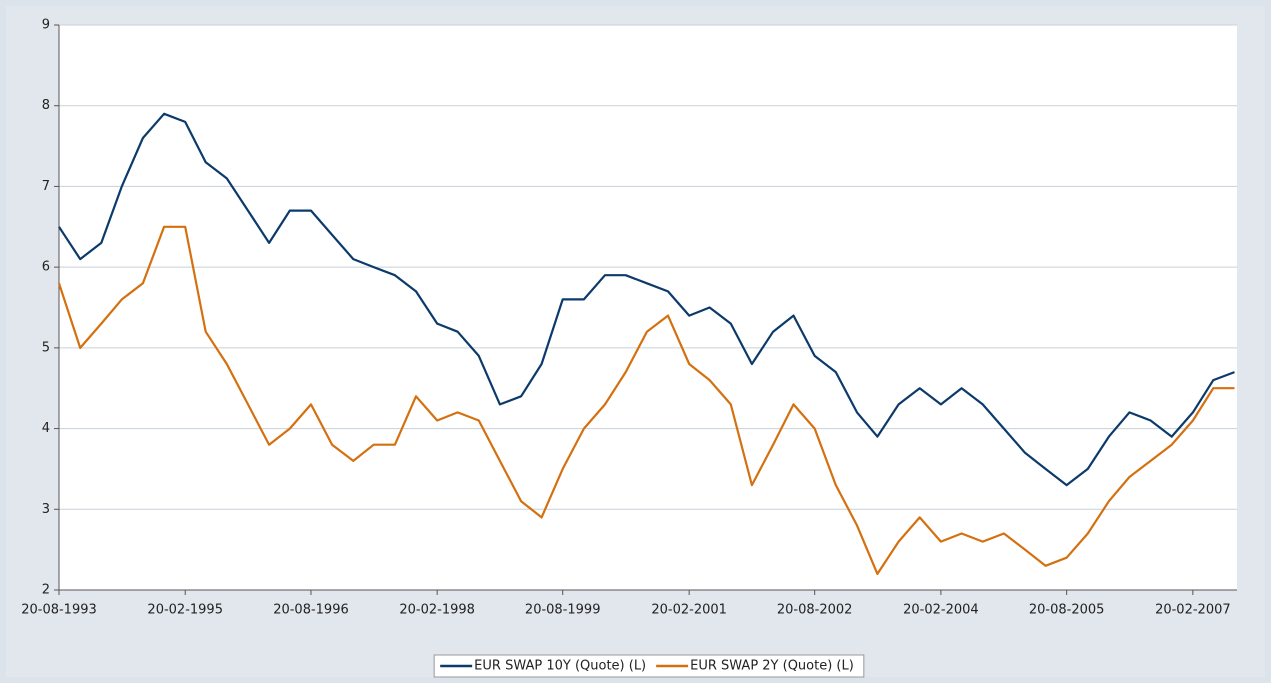  Describe the element at coordinates (46, 347) in the screenshot. I see `y-tick-label: 5` at that location.